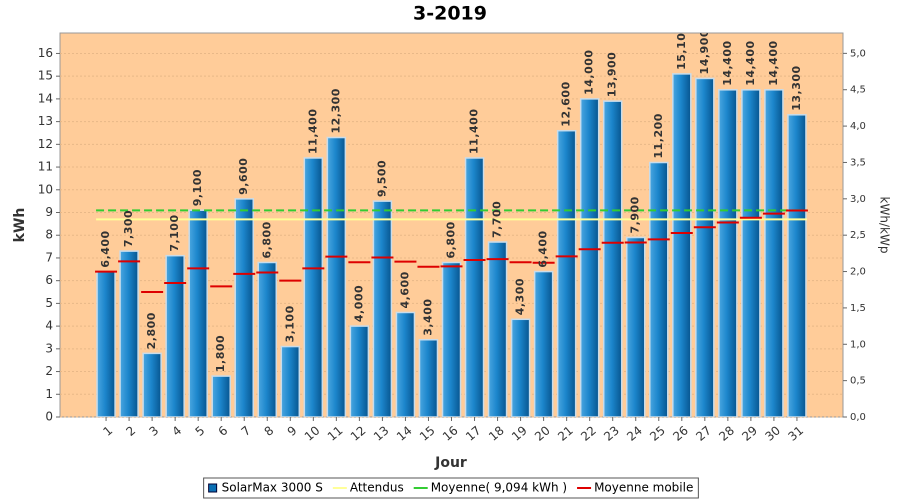 The width and height of the screenshot is (900, 500). Describe the element at coordinates (858, 308) in the screenshot. I see `y2-tick-label: 1,5` at that location.